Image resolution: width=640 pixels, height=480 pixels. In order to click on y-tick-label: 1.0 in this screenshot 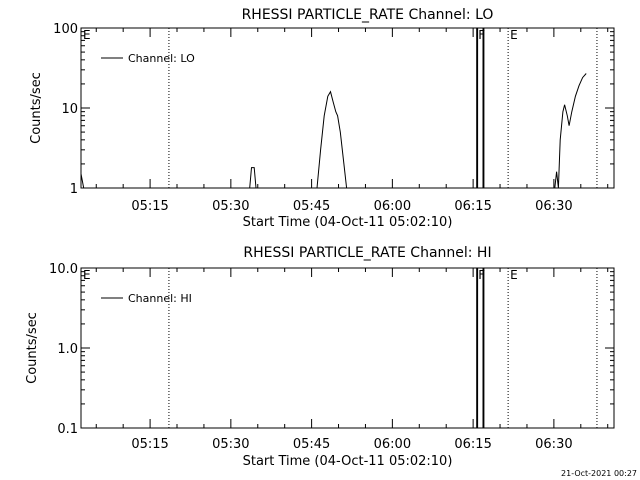, I will do `click(67, 349)`.